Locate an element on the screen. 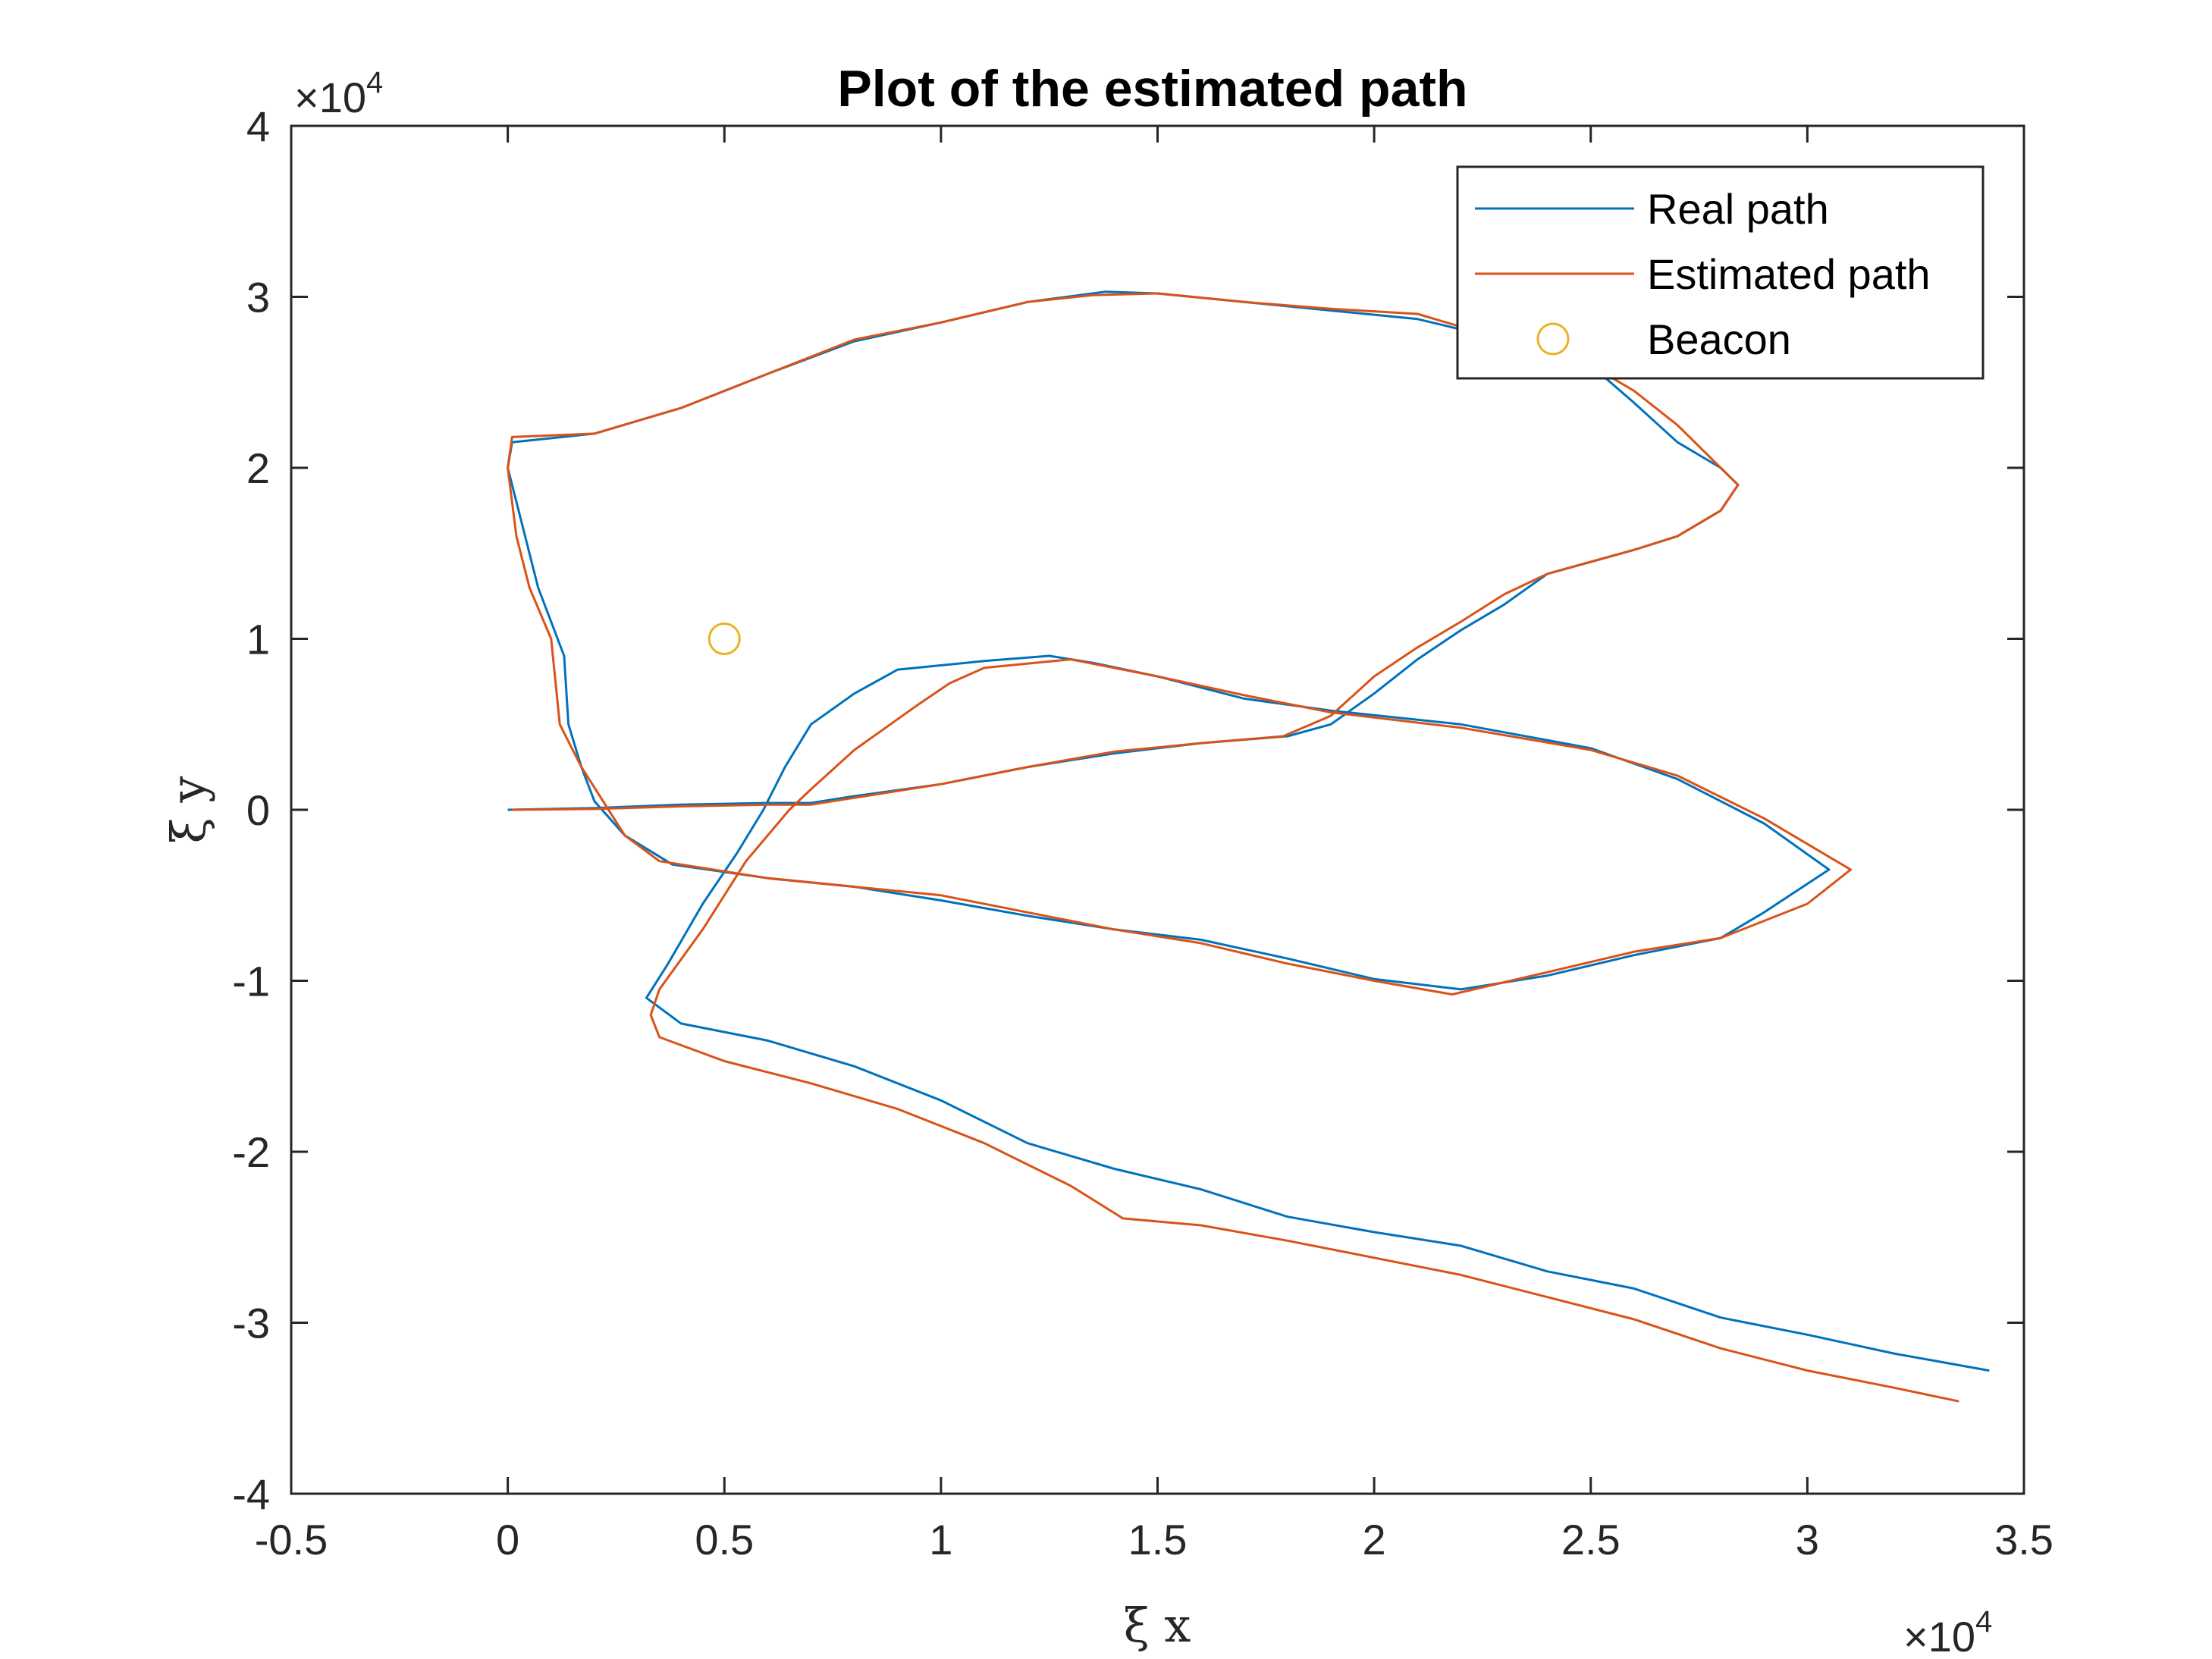 This screenshot has width=2212, height=1659. x-axis-label: ξ x is located at coordinates (1157, 1626).